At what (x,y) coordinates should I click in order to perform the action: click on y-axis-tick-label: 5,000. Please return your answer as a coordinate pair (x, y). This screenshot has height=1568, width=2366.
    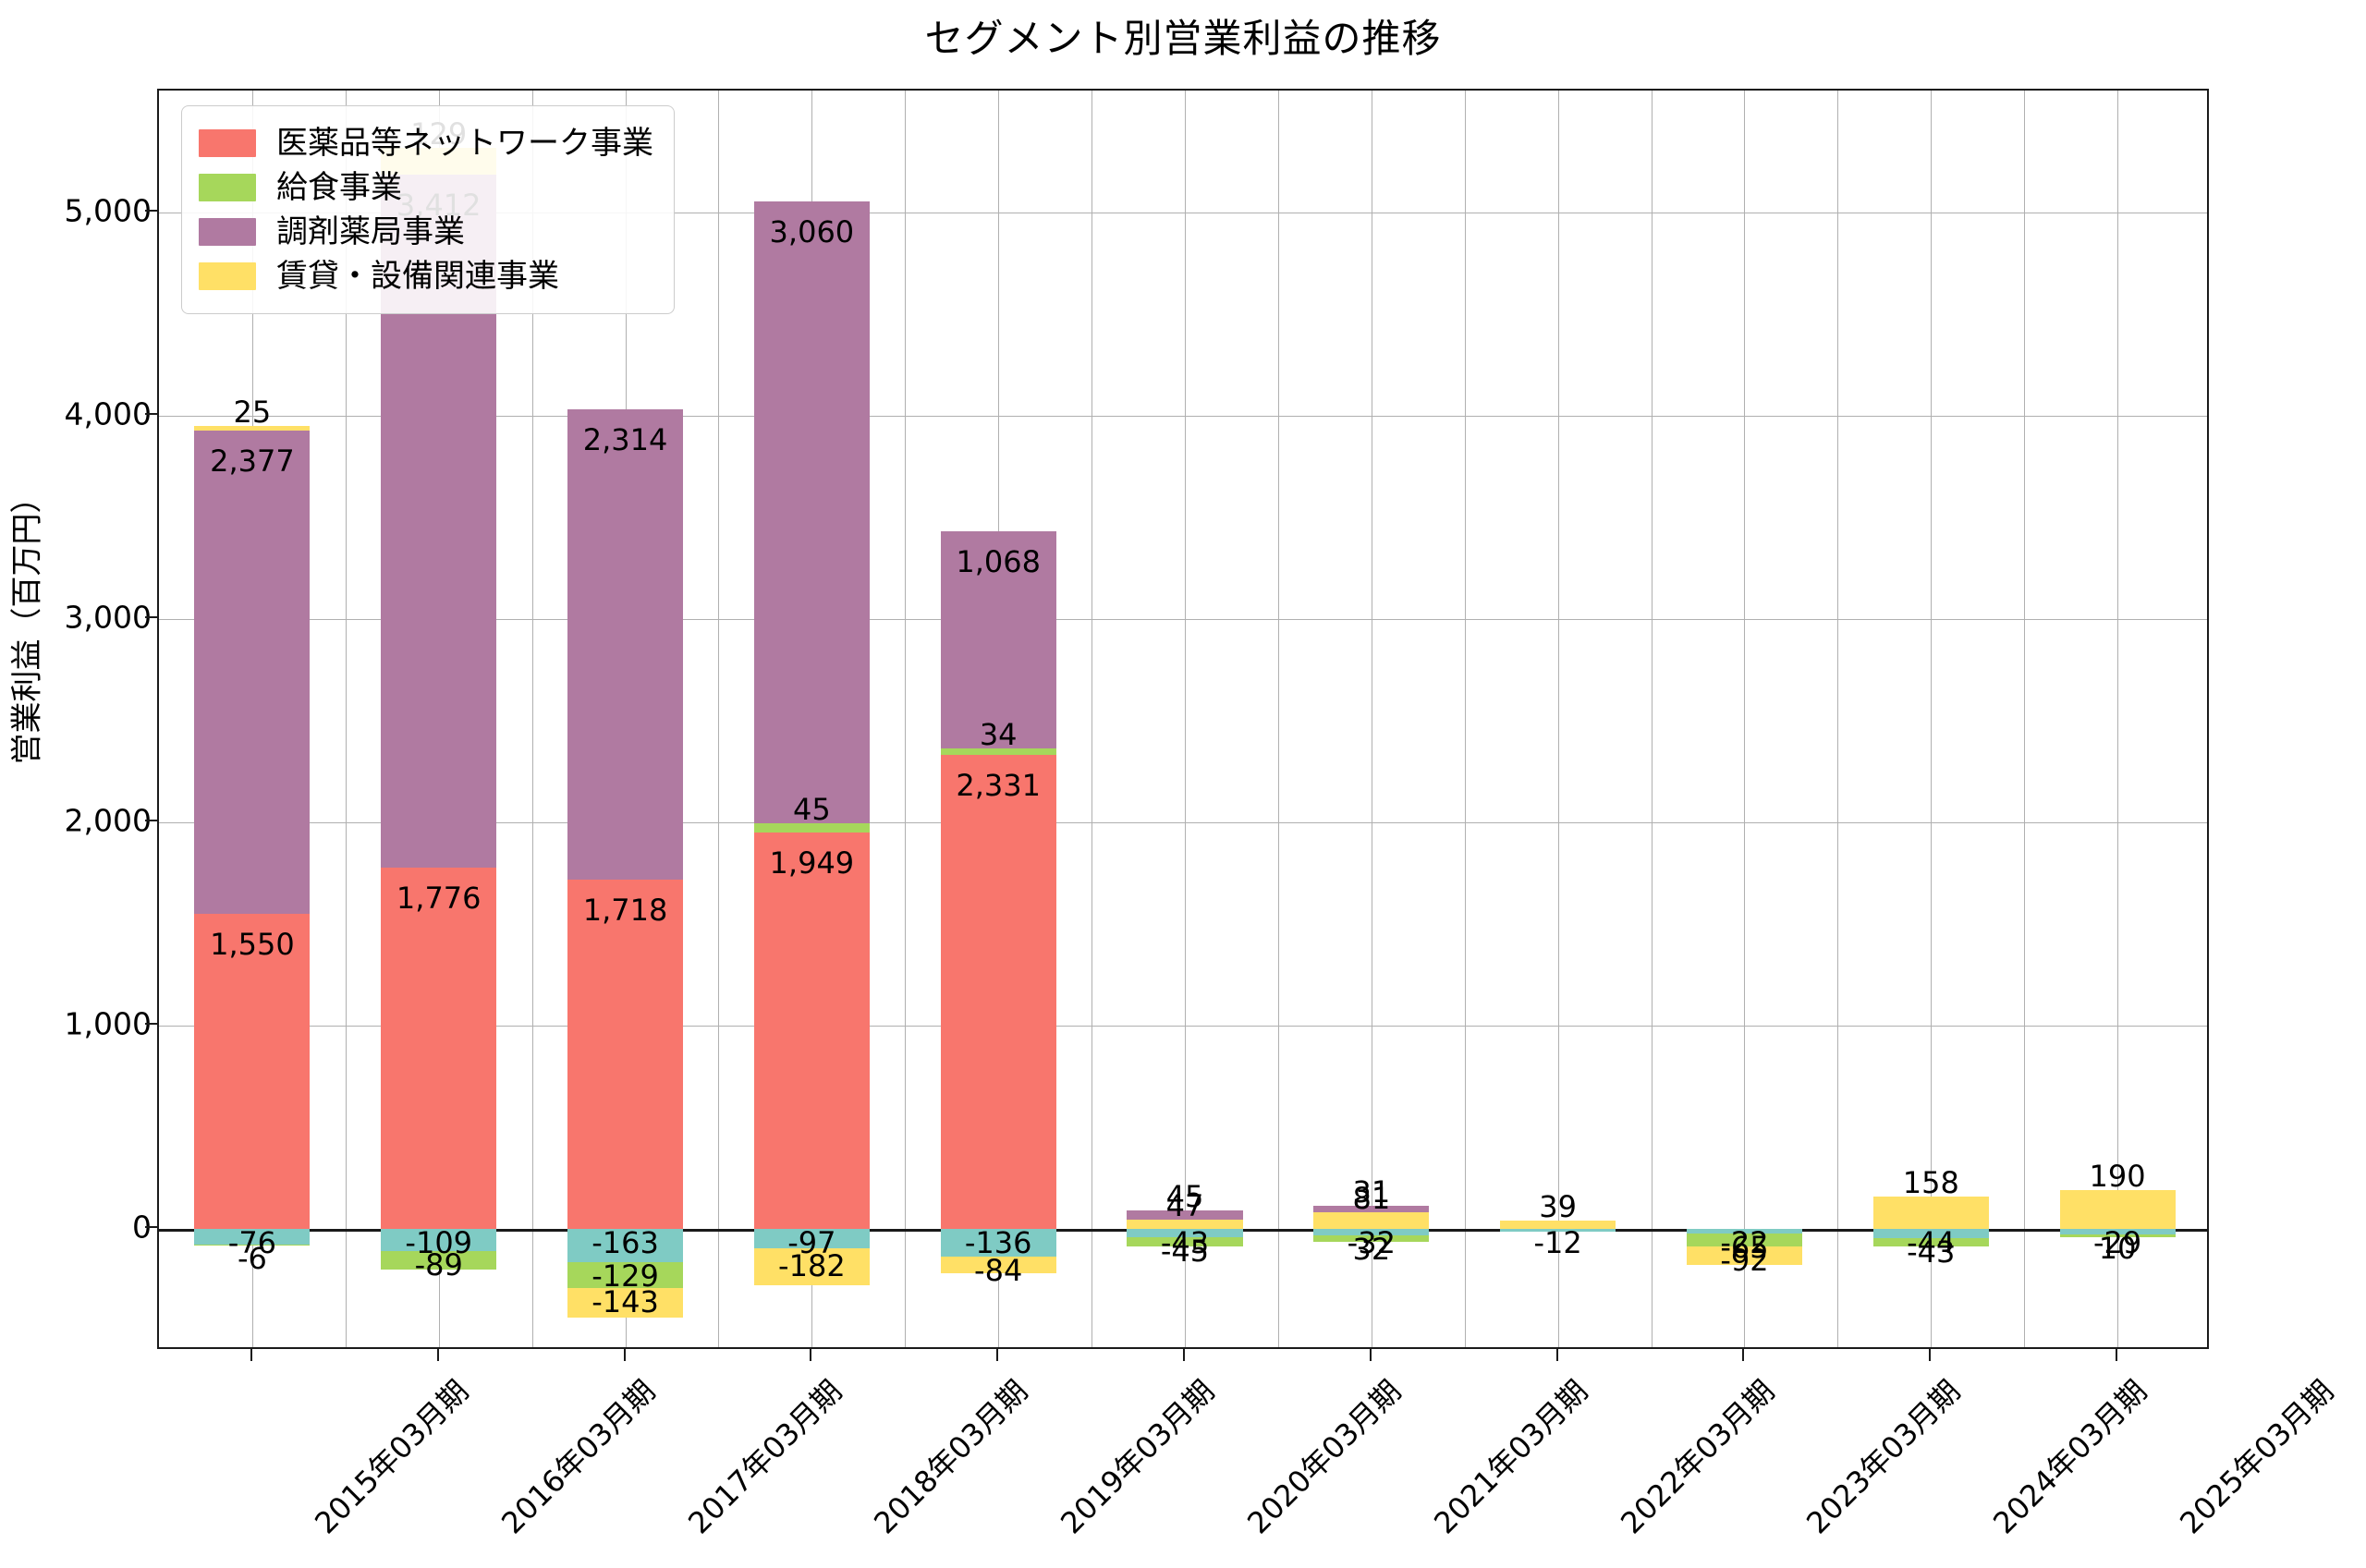
    Looking at the image, I should click on (108, 210).